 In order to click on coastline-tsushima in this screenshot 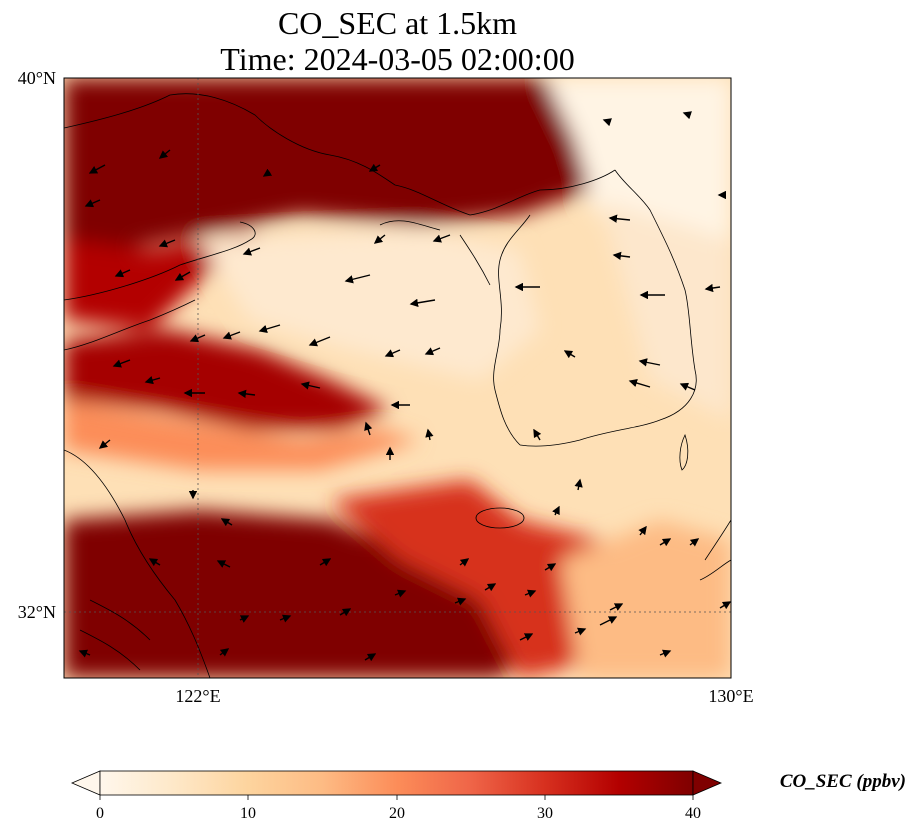, I will do `click(684, 452)`.